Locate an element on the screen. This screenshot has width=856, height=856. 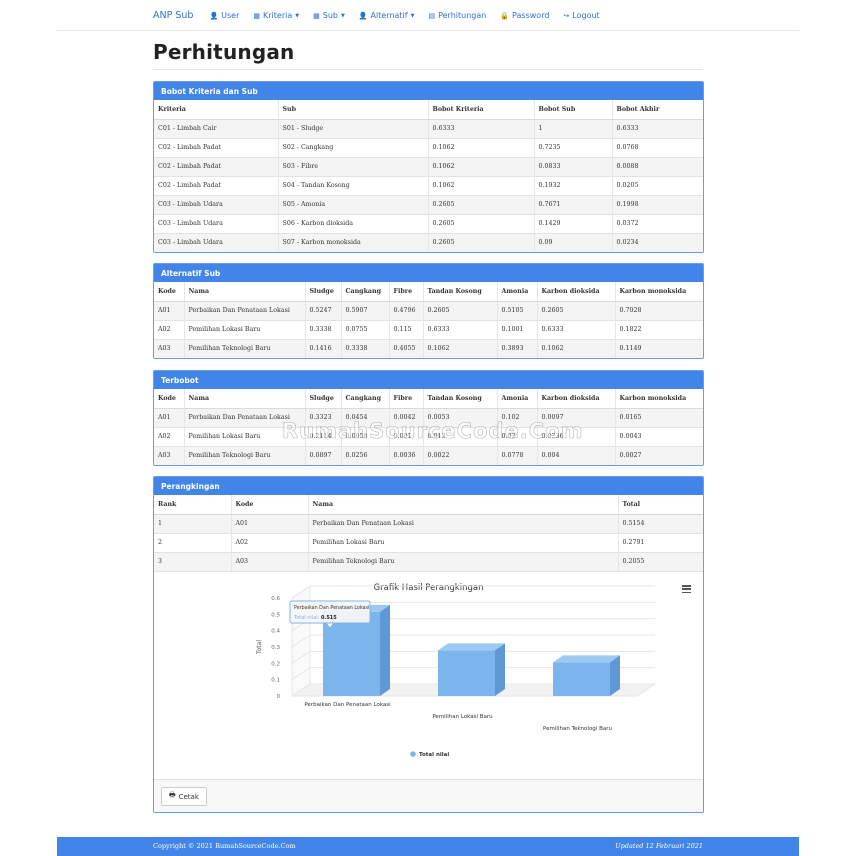
table-cell: 0.0234 is located at coordinates (657, 242).